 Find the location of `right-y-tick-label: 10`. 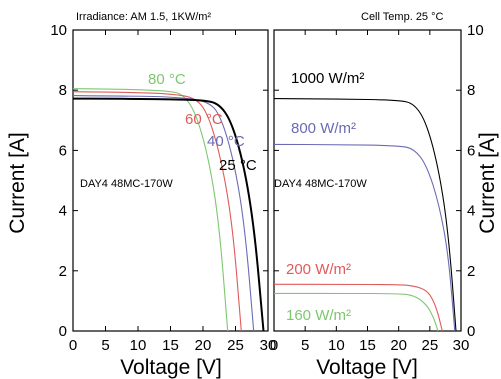

right-y-tick-label: 10 is located at coordinates (475, 30).